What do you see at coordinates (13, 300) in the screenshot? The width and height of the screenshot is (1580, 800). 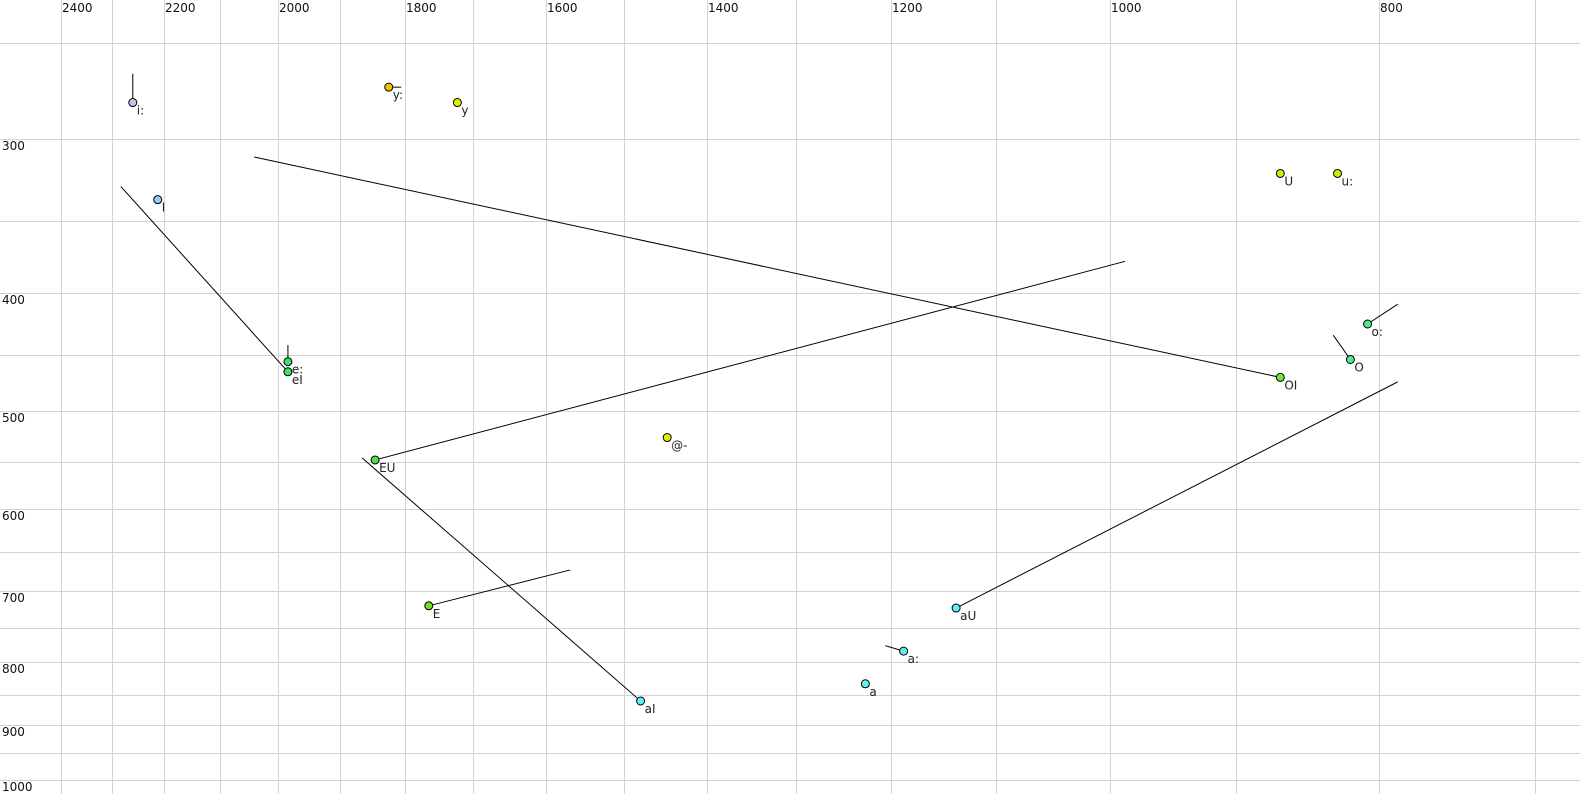 I see `y-tick-label: 400` at bounding box center [13, 300].